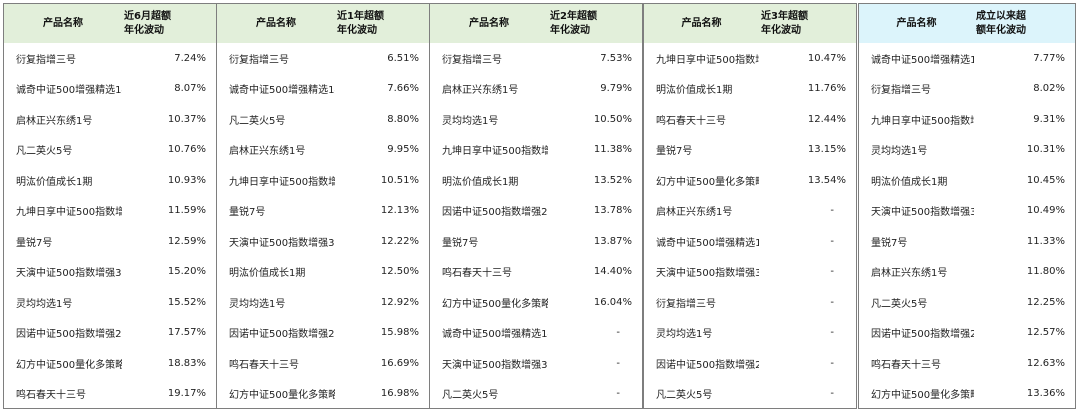 This screenshot has width=1080, height=414. I want to click on volatility-value-cell: 7.77%, so click(1049, 58).